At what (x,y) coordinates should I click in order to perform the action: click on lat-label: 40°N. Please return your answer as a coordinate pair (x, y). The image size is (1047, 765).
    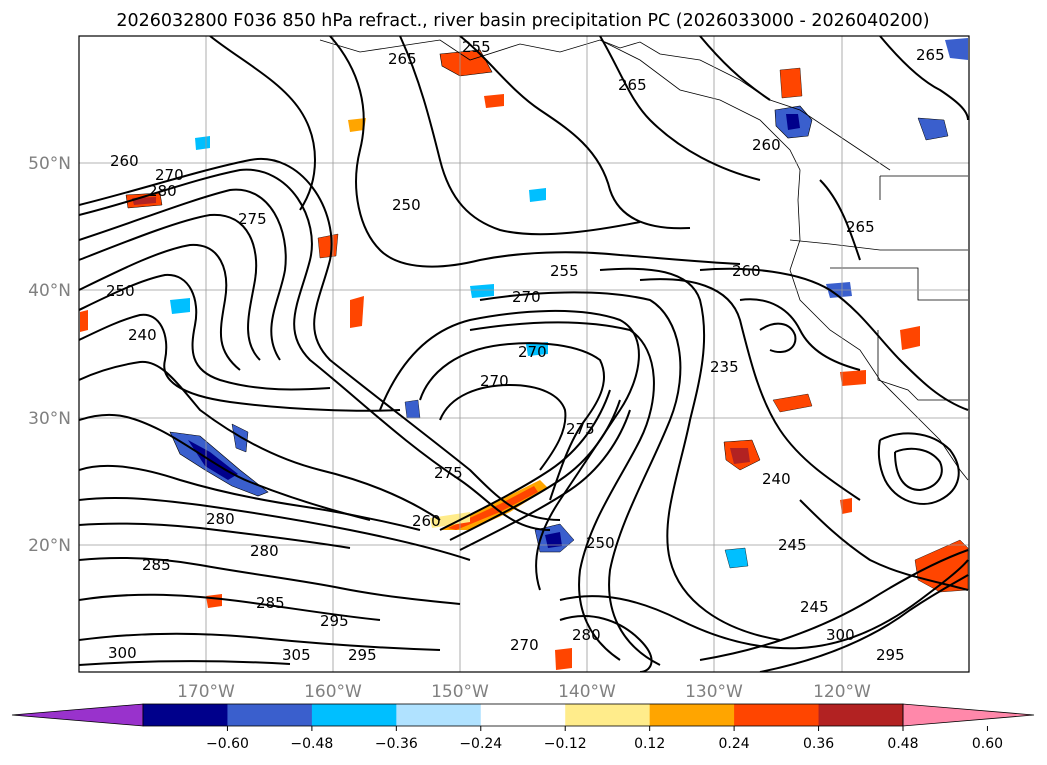
    Looking at the image, I should click on (49, 291).